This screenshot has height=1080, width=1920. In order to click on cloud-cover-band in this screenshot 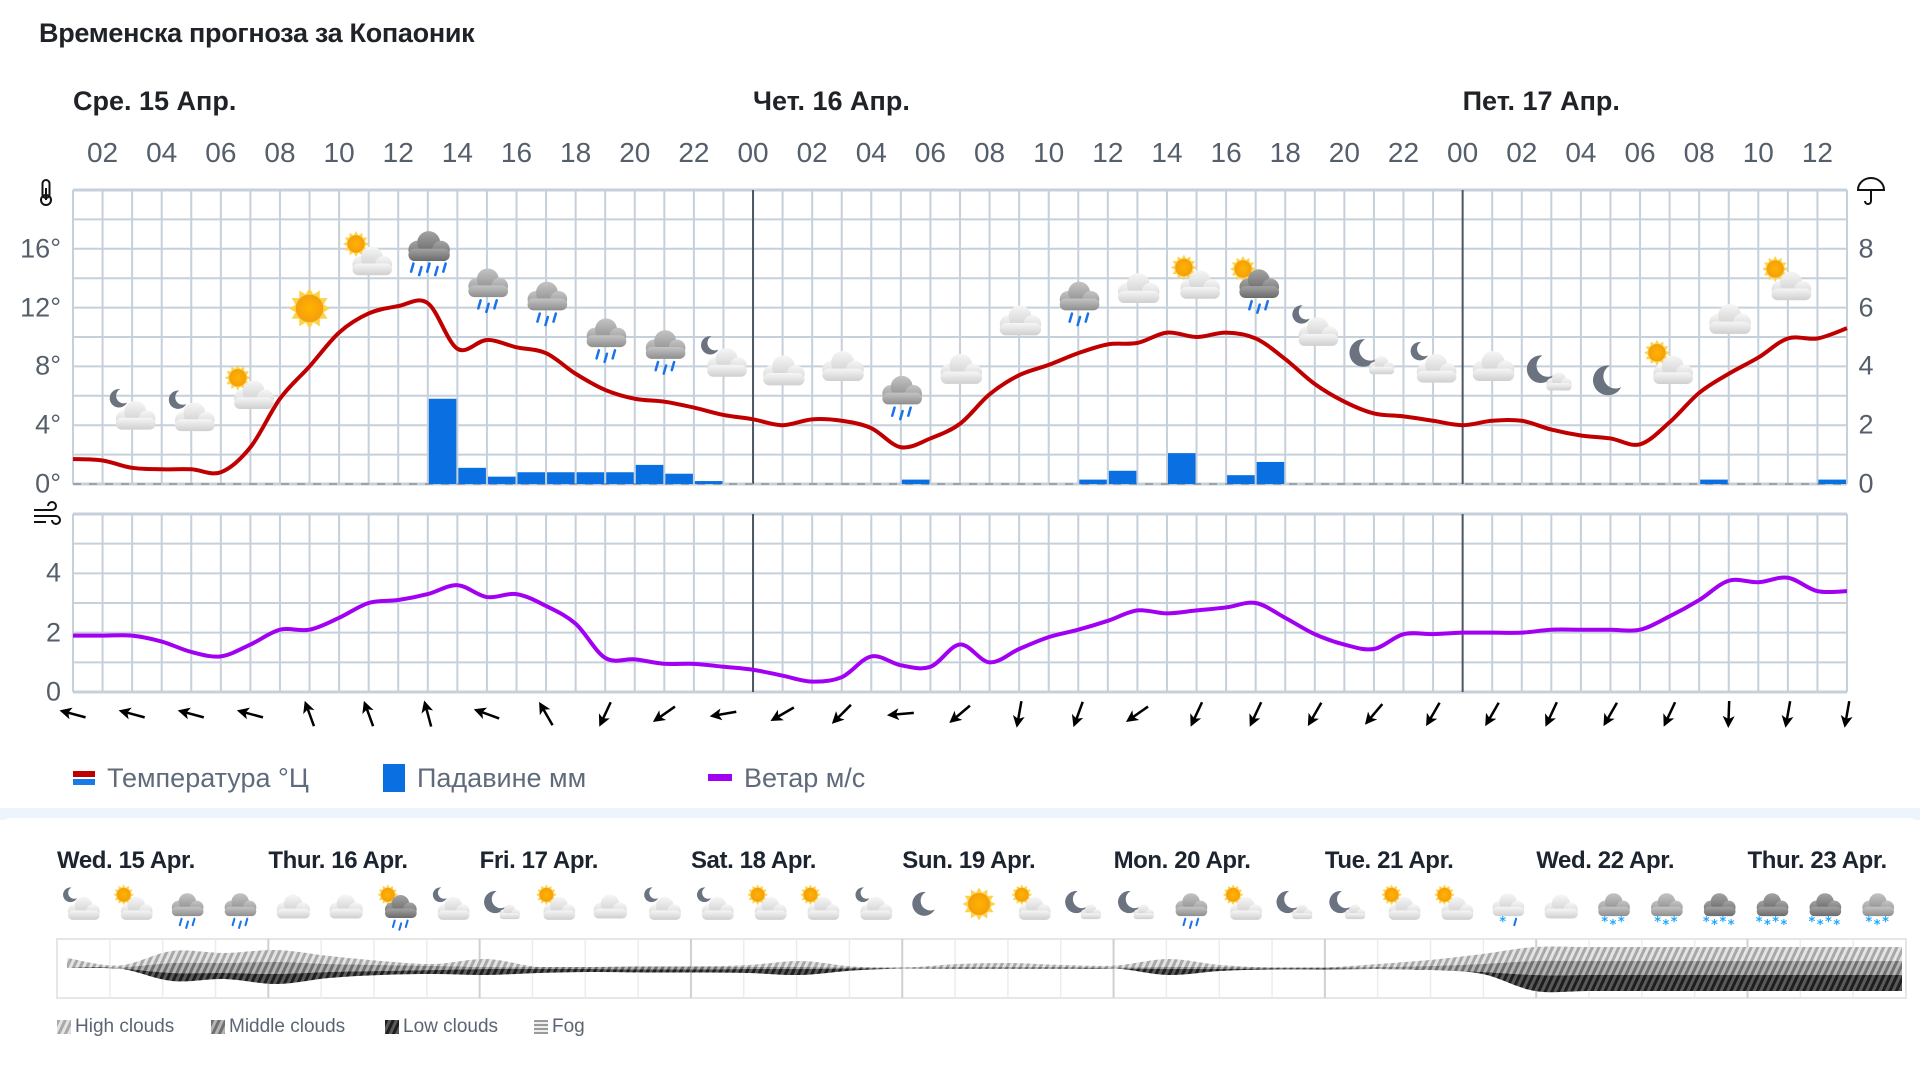, I will do `click(981, 968)`.